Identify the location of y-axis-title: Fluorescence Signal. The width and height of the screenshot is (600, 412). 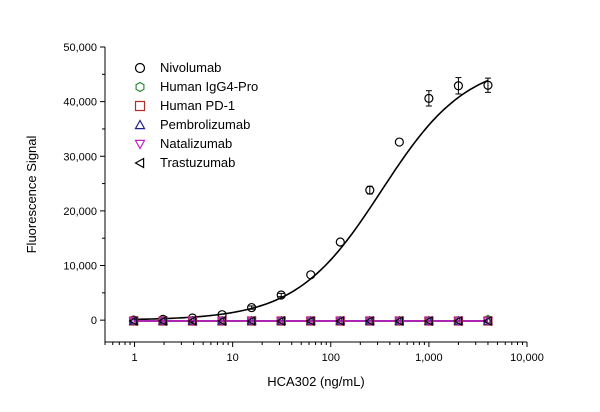
(31, 194).